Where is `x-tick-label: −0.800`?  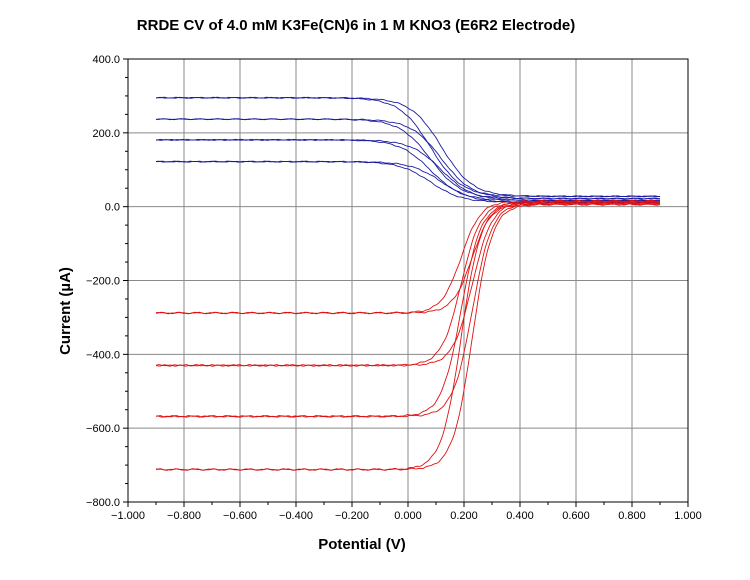 x-tick-label: −0.800 is located at coordinates (184, 516).